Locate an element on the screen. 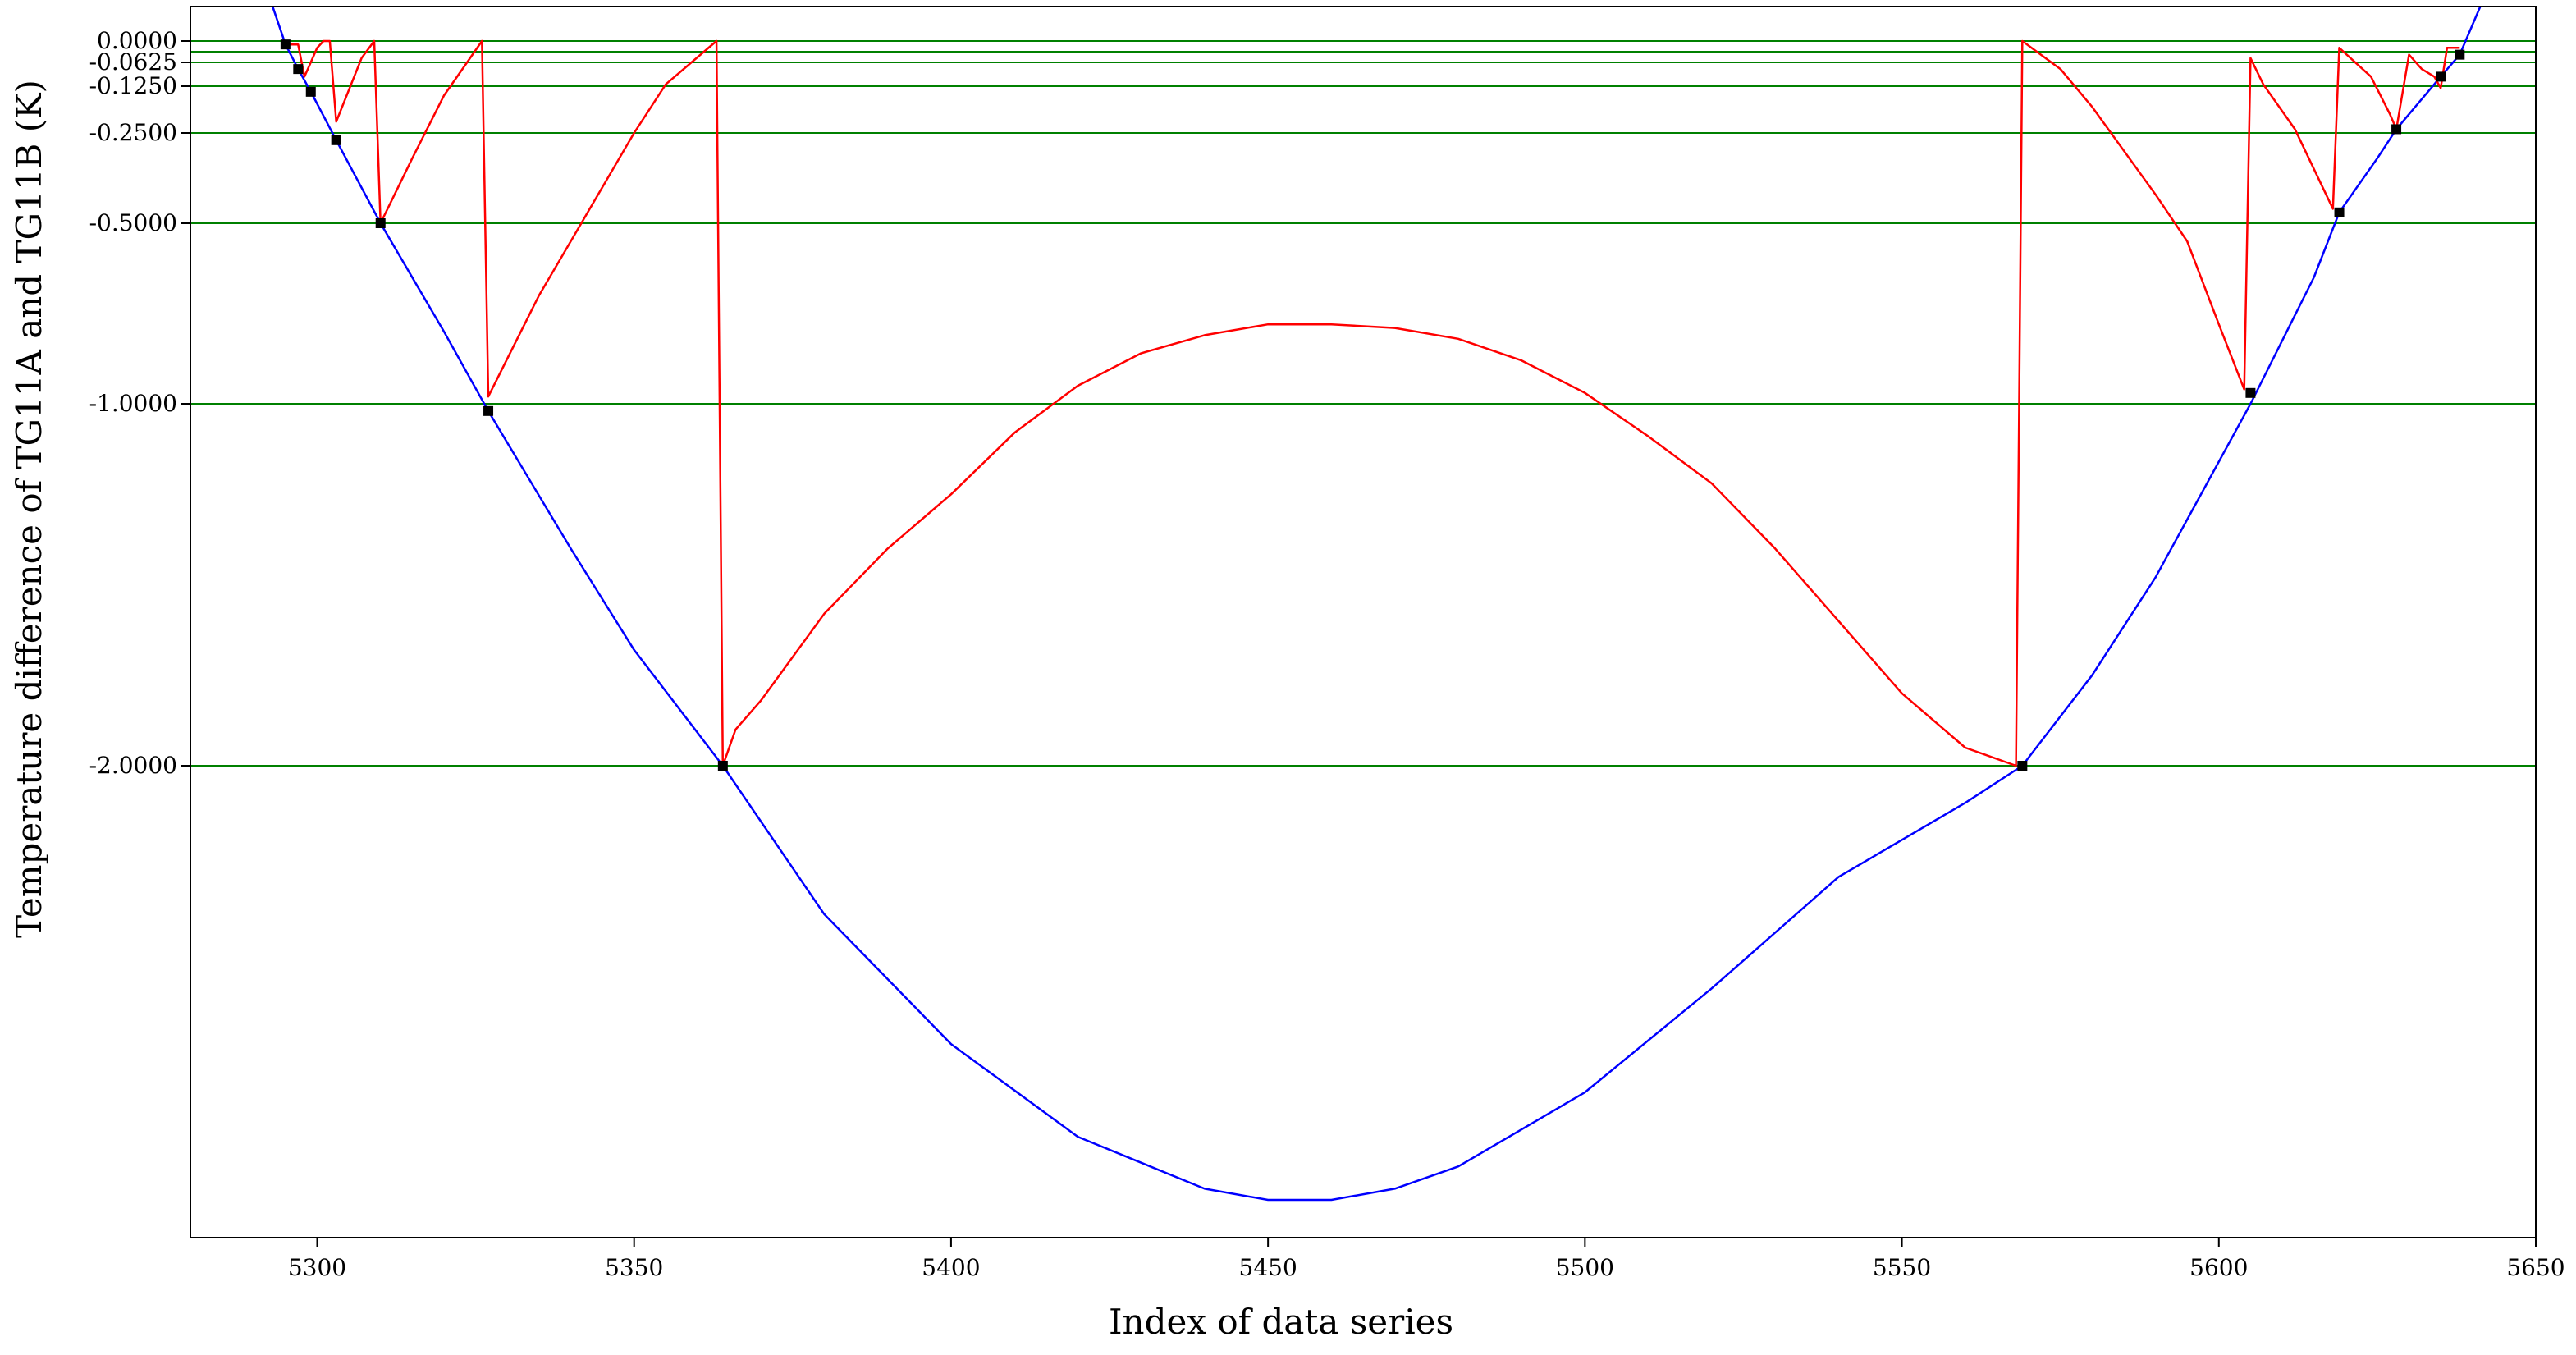  y-tick-label: -1.0000 is located at coordinates (133, 403).